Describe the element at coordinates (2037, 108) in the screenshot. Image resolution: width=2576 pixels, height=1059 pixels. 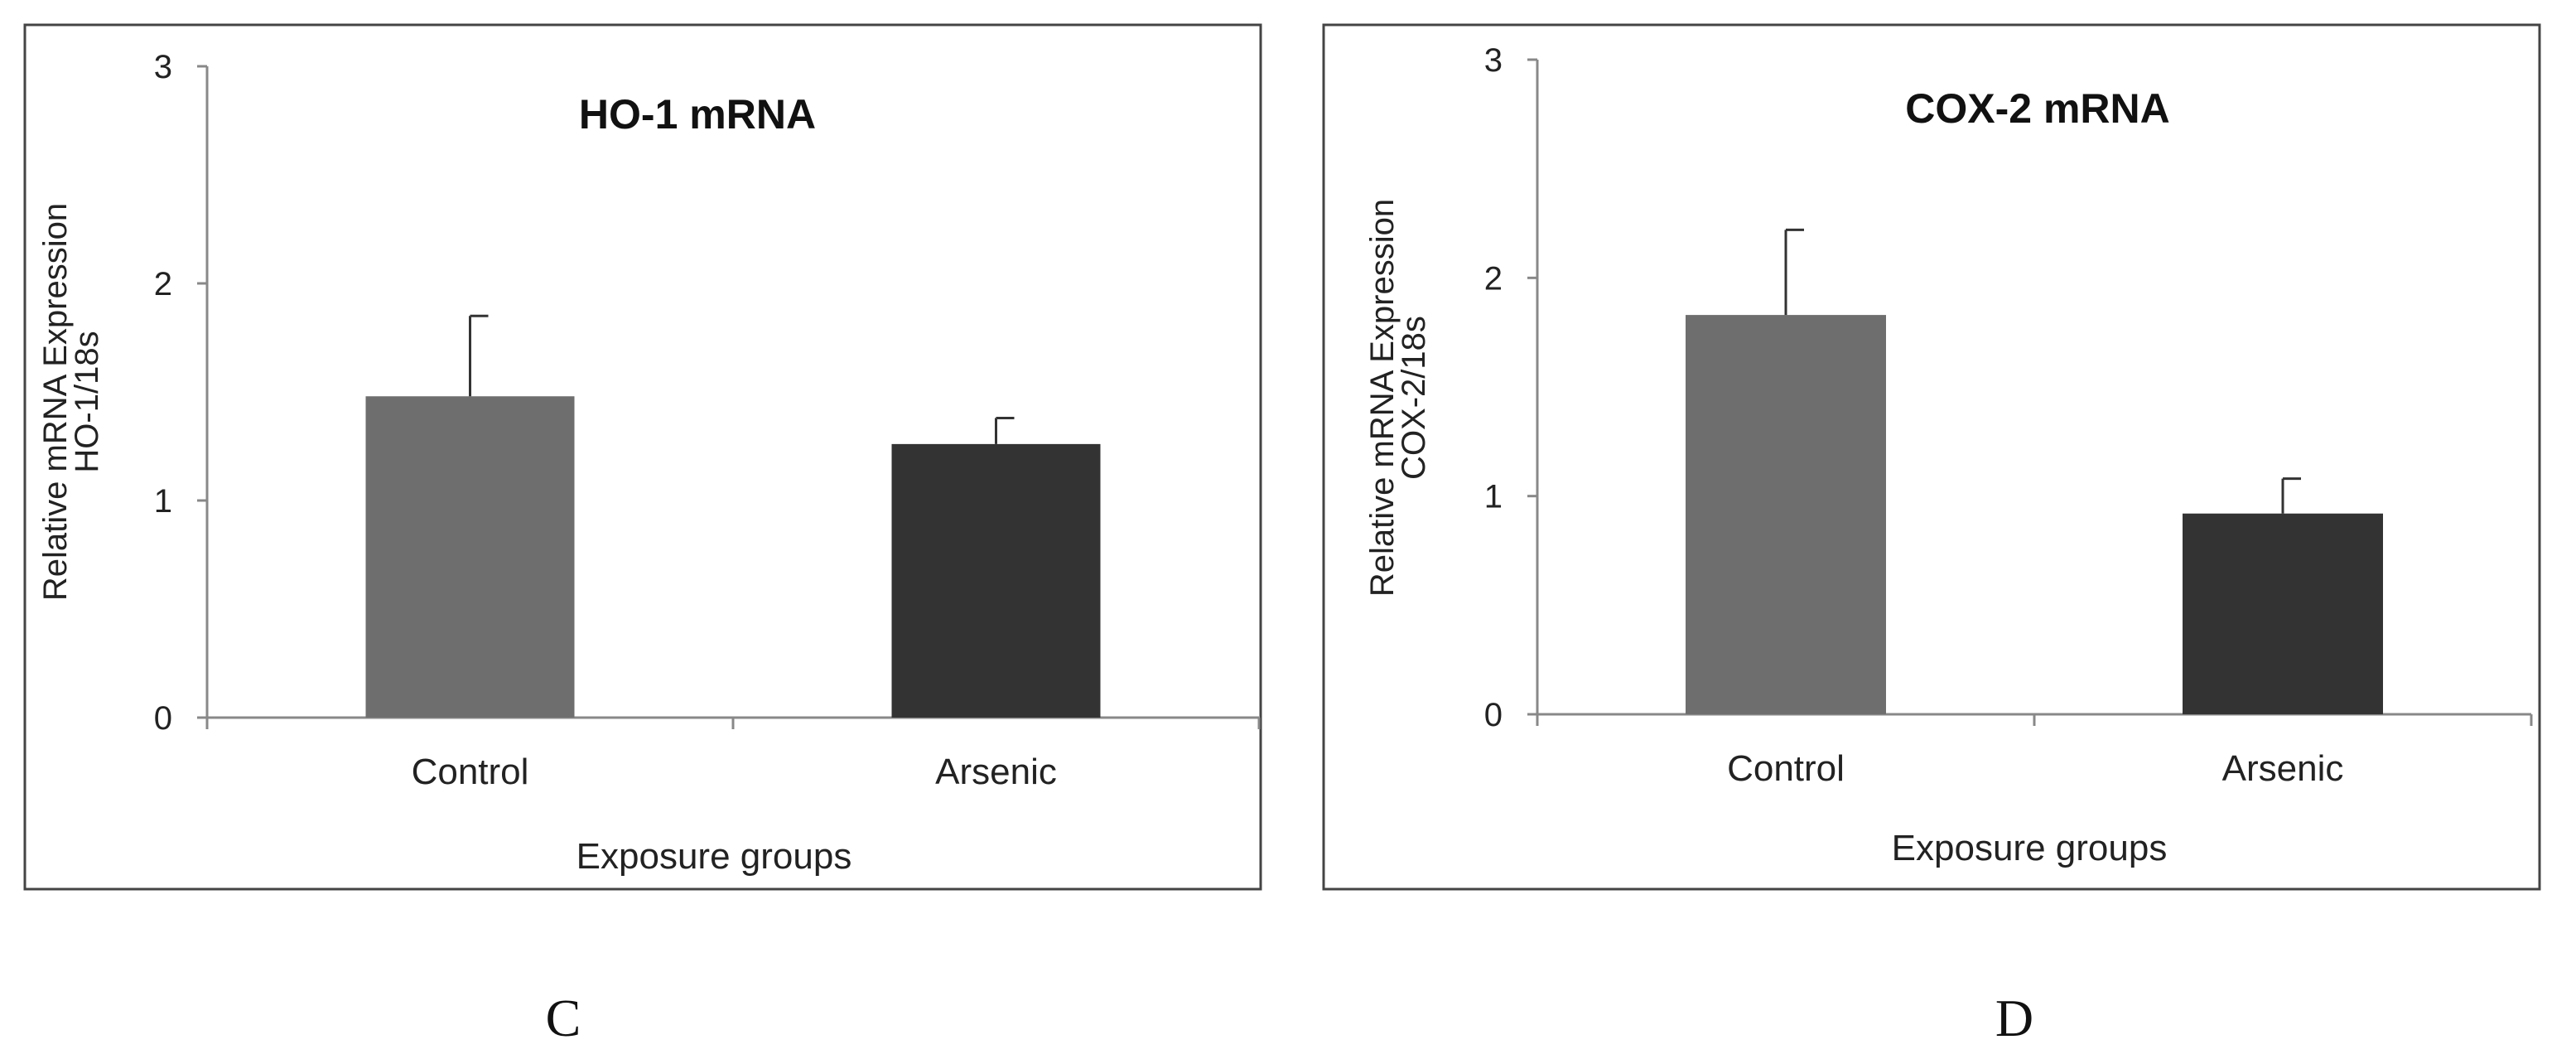
I see `chart-title: COX-2 mRNA` at that location.